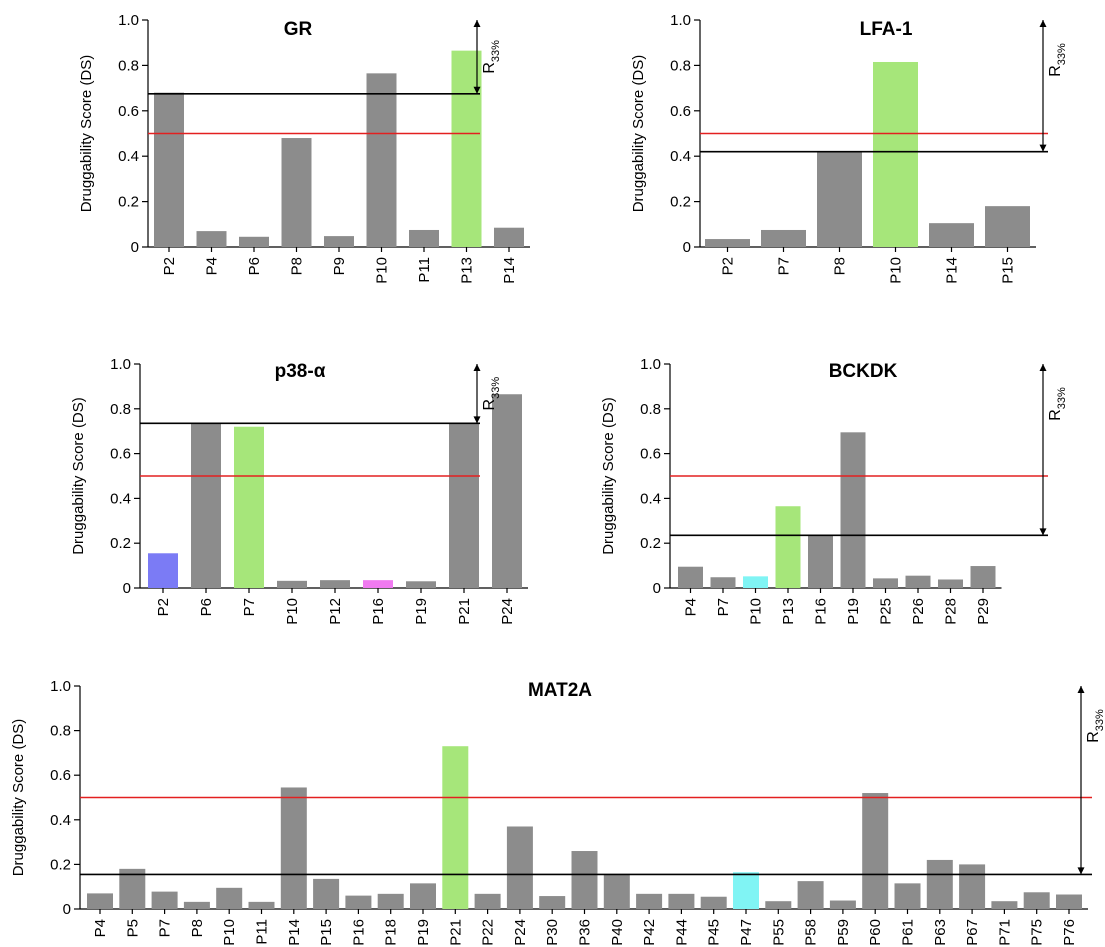 This screenshot has height=947, width=1105. I want to click on bar-p42, so click(649, 901).